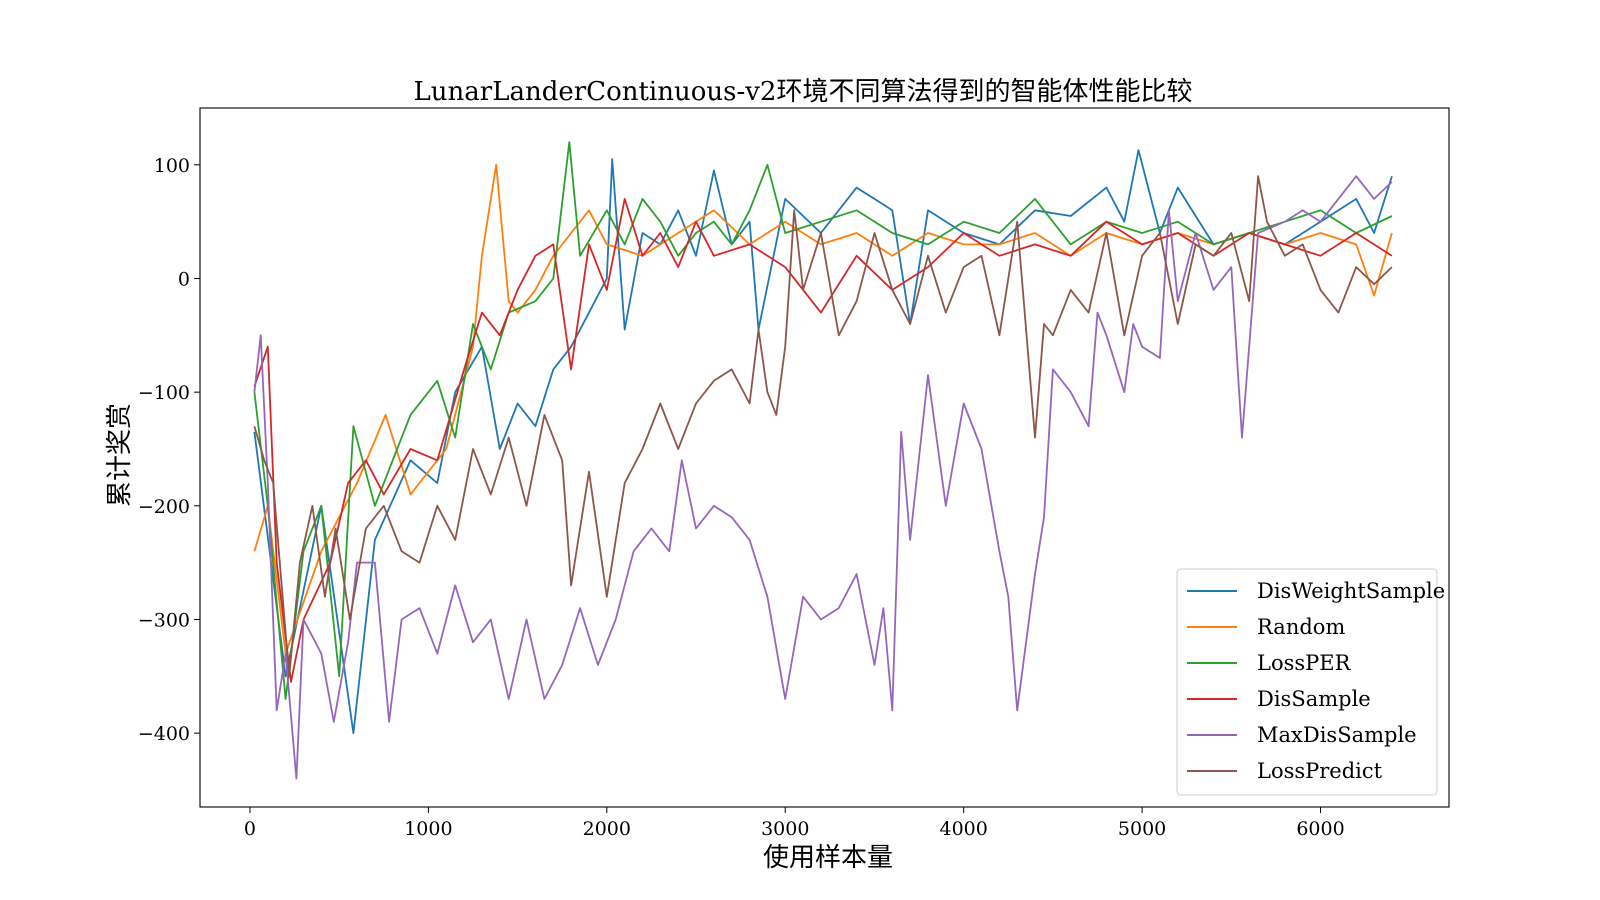  I want to click on y-tick-label: 0, so click(184, 279).